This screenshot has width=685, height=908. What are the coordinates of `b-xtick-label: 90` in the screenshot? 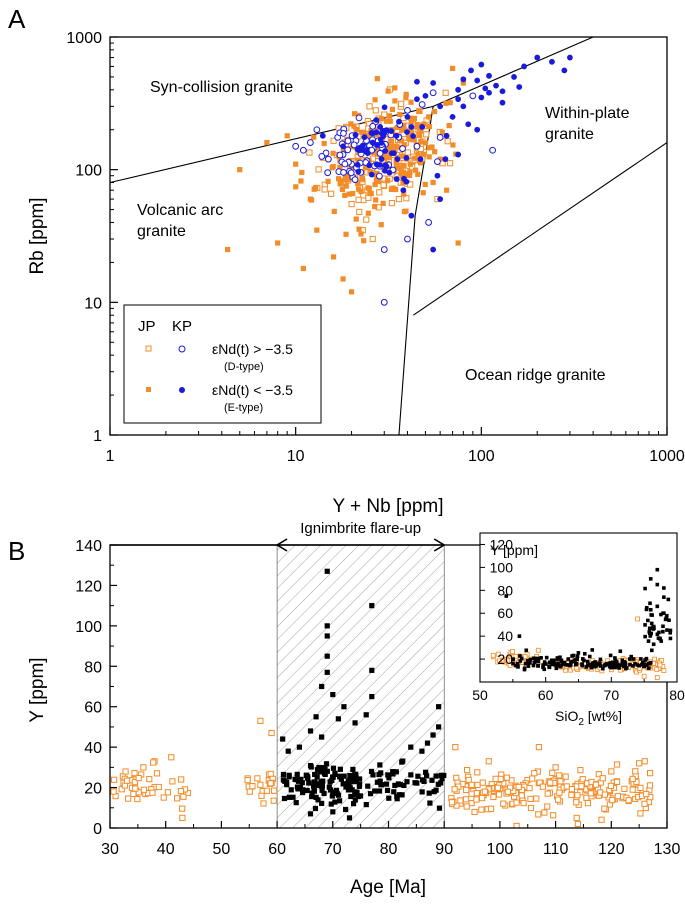 It's located at (444, 849).